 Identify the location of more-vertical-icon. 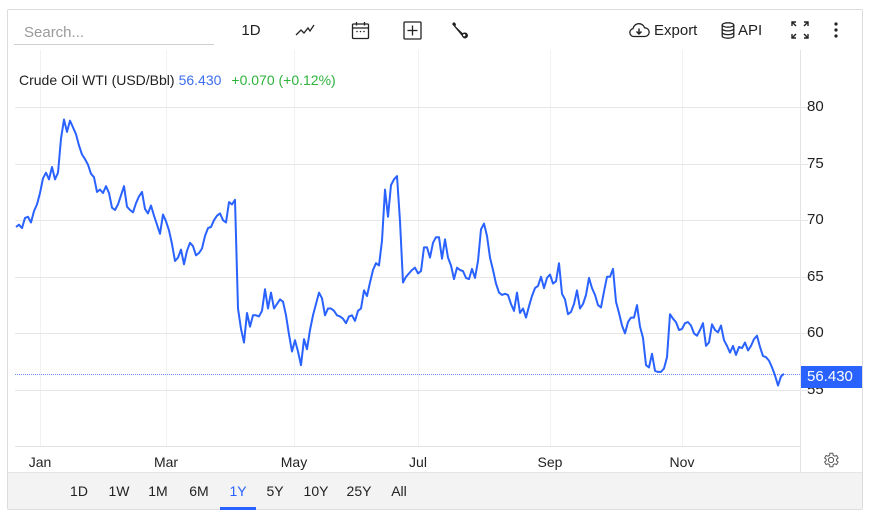
(836, 30).